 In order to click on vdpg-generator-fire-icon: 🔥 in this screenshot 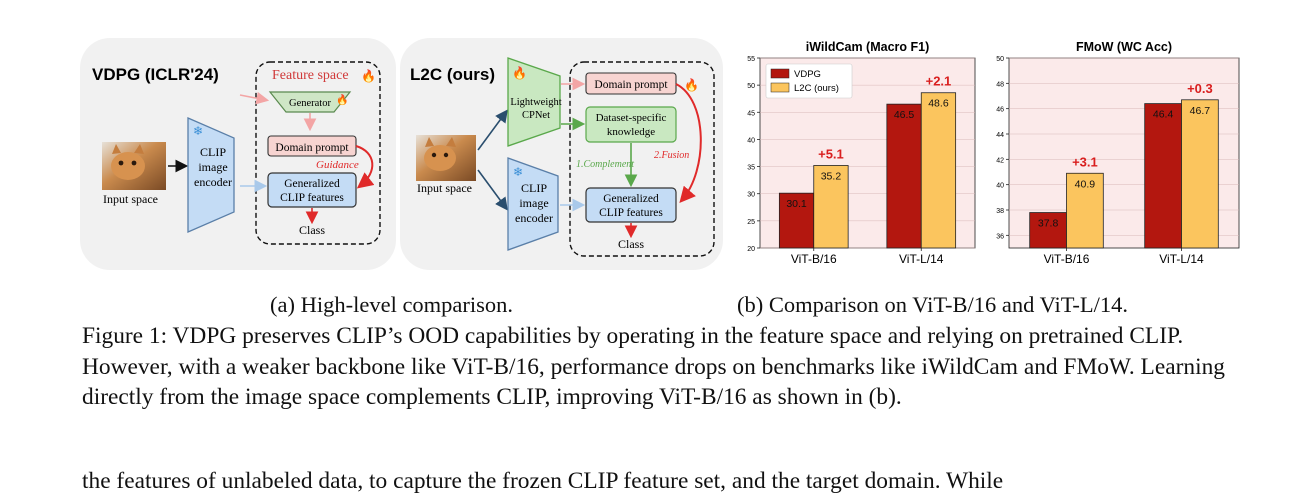, I will do `click(342, 99)`.